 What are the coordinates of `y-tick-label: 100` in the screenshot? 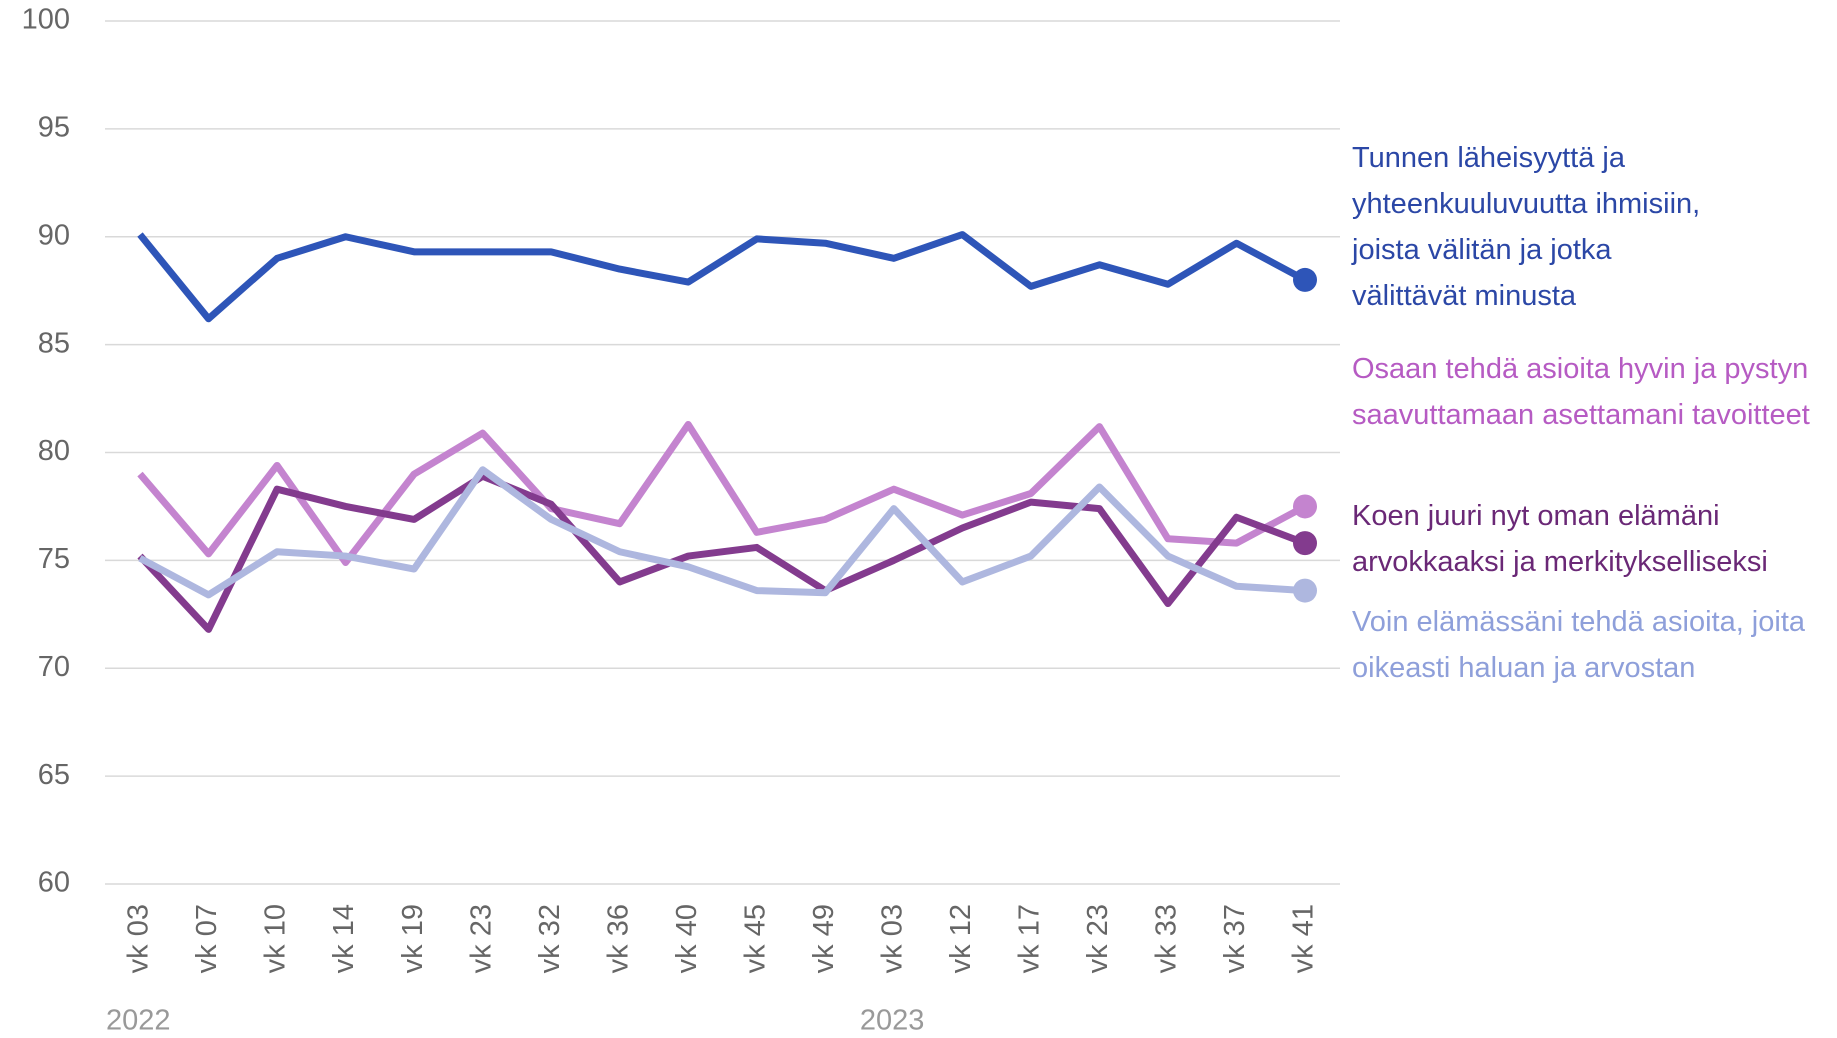 It's located at (46, 20).